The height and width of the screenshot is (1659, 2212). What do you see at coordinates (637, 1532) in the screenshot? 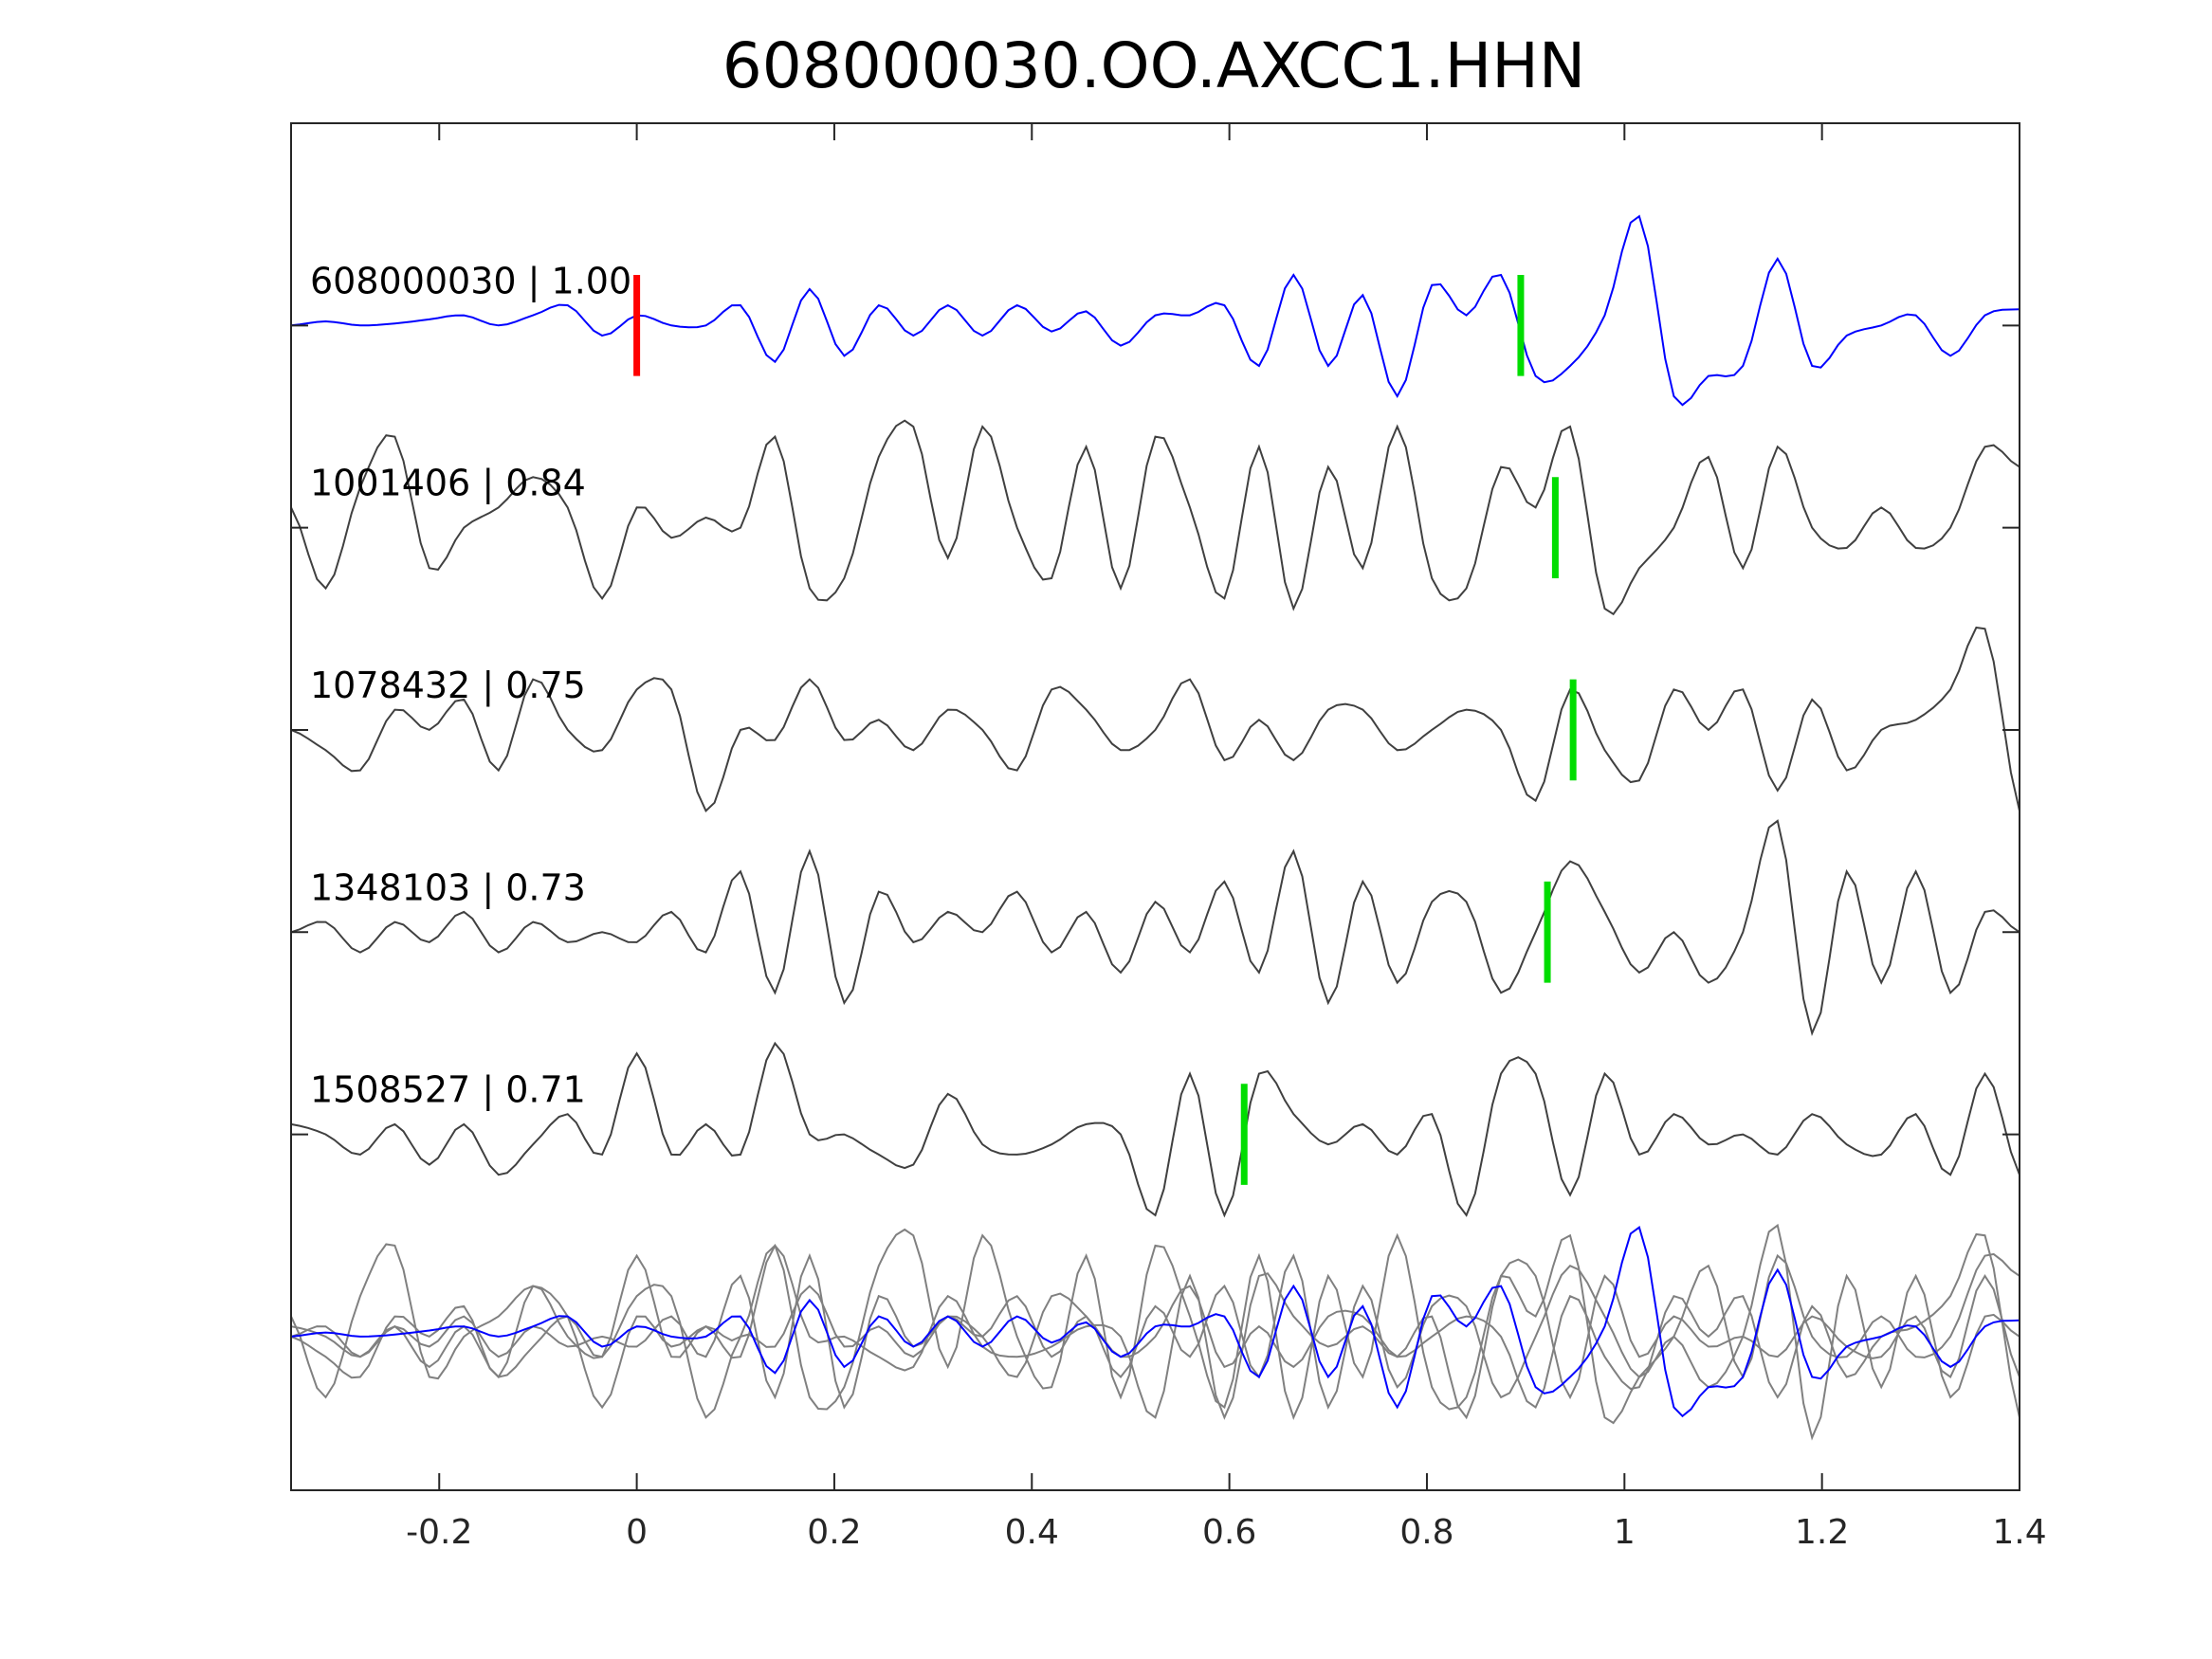
I see `x-tick-label: 0` at bounding box center [637, 1532].